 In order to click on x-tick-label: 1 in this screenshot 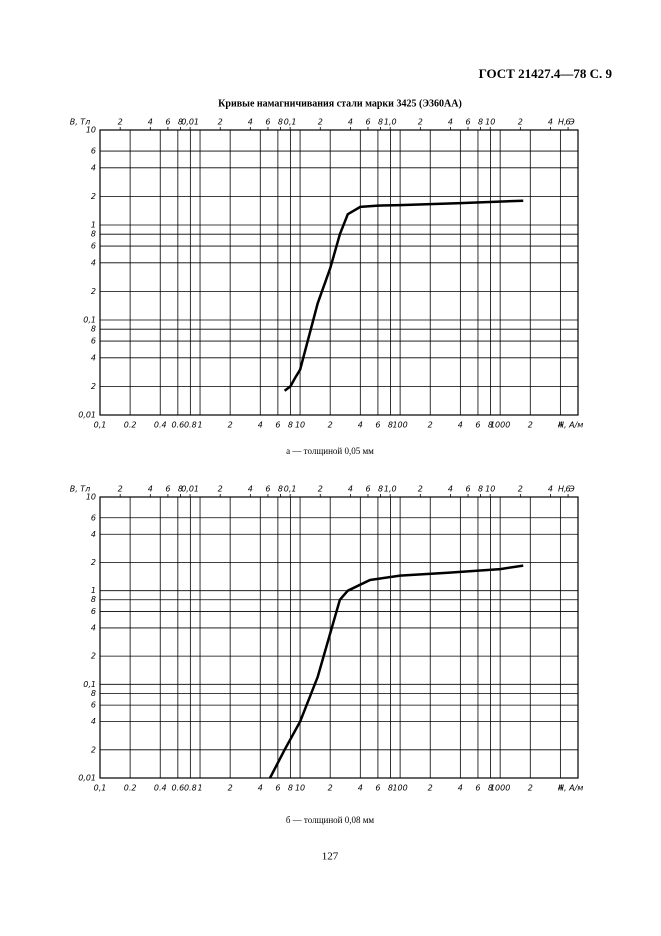, I will do `click(199, 788)`.